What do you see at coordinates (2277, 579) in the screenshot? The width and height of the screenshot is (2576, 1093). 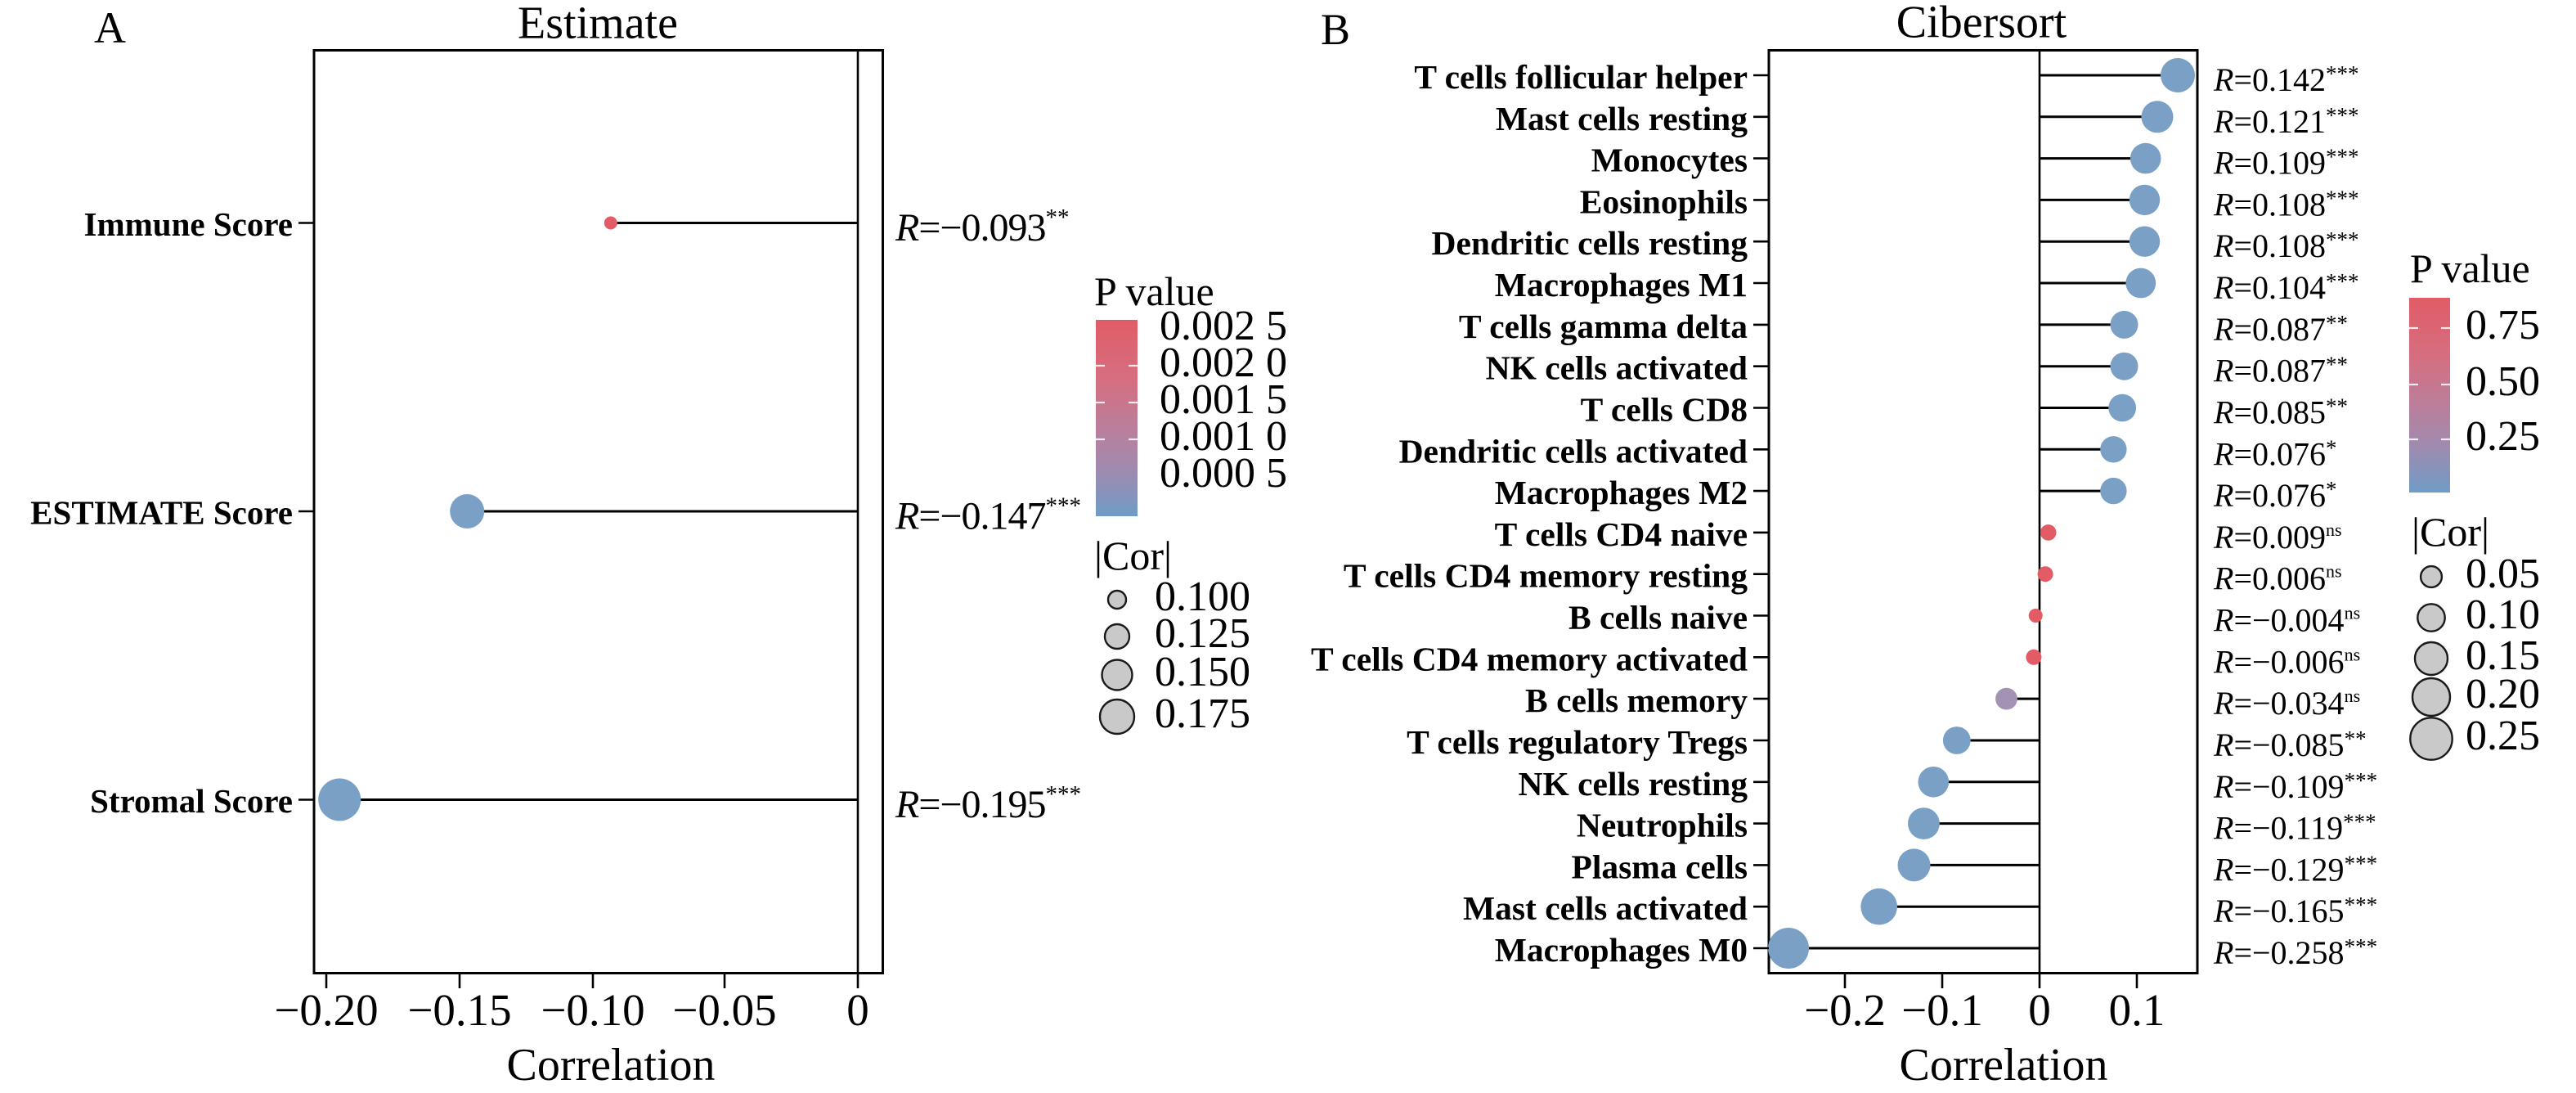 I see `svg-text: R=0.006ns` at bounding box center [2277, 579].